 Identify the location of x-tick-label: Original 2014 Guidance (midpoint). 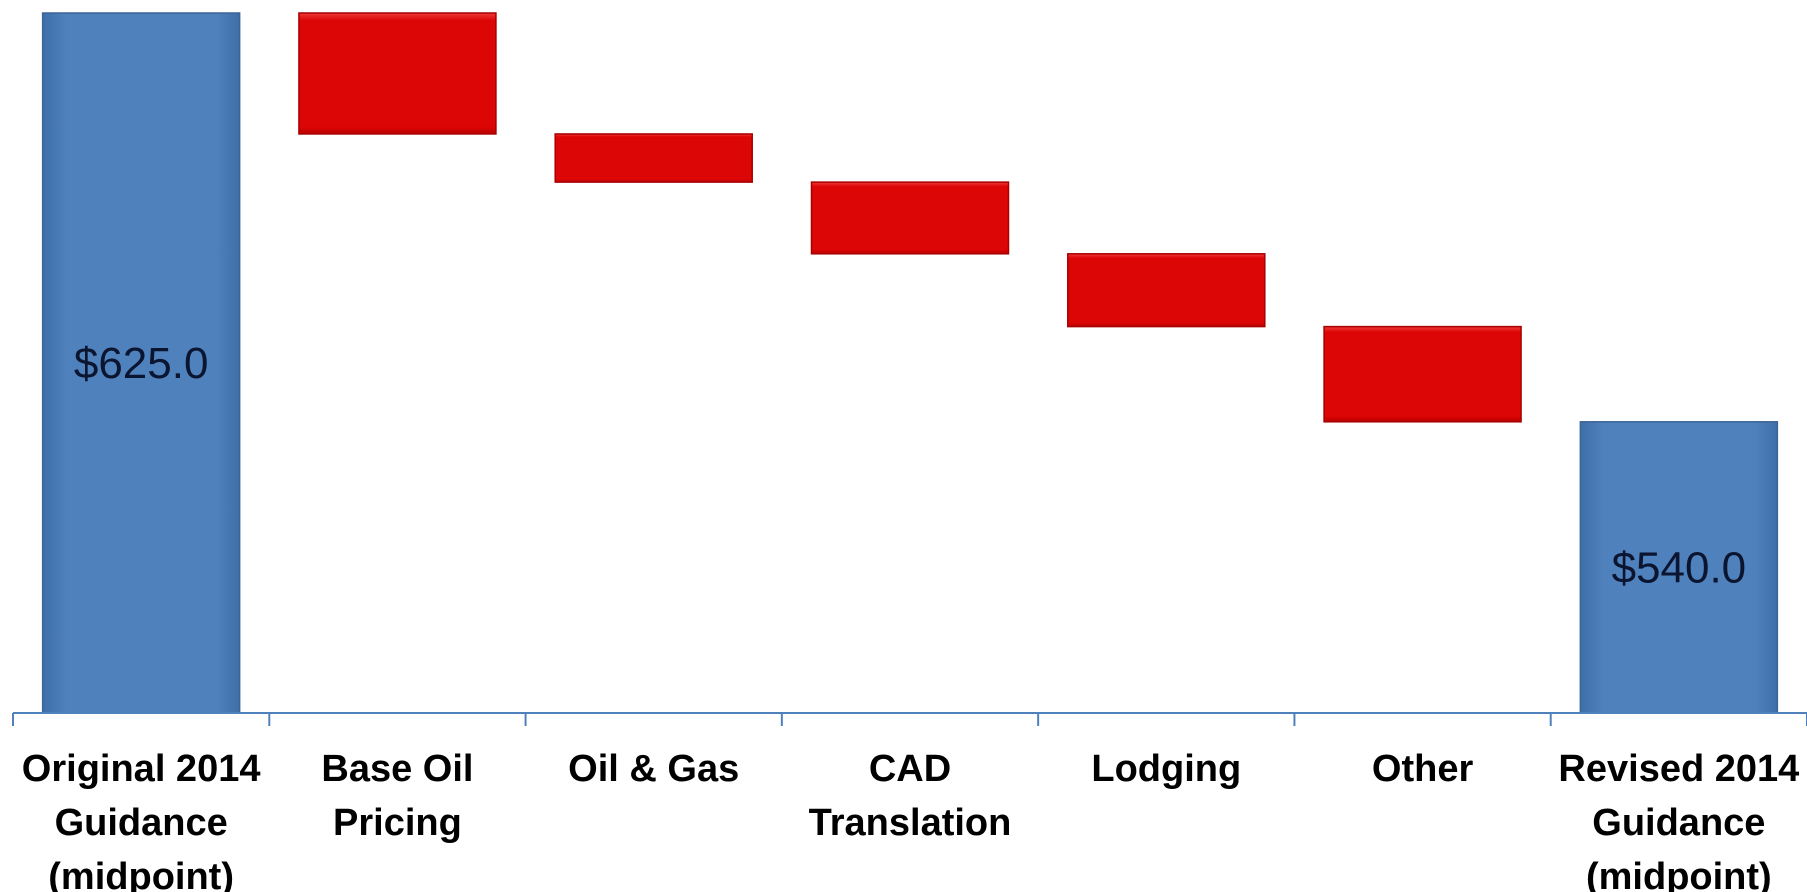
(141, 820).